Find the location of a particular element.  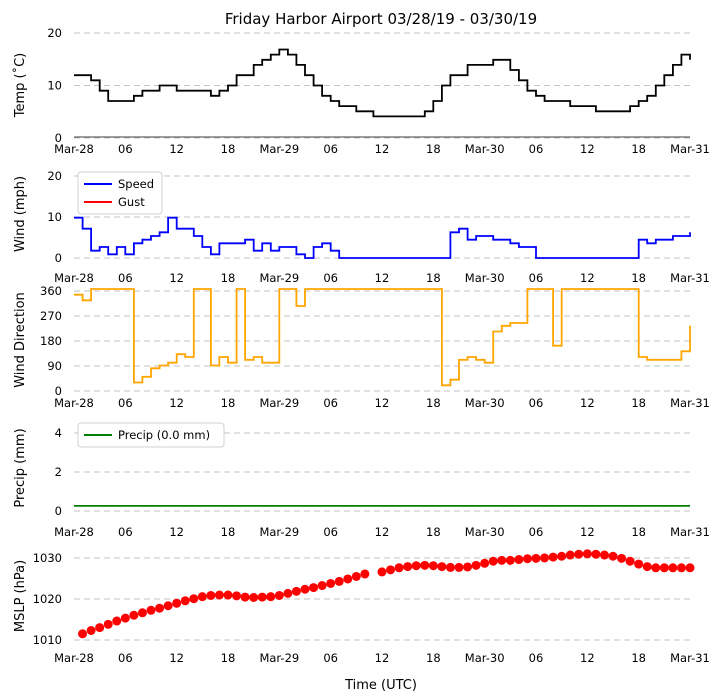

legend-entry: Gust is located at coordinates (131, 202).